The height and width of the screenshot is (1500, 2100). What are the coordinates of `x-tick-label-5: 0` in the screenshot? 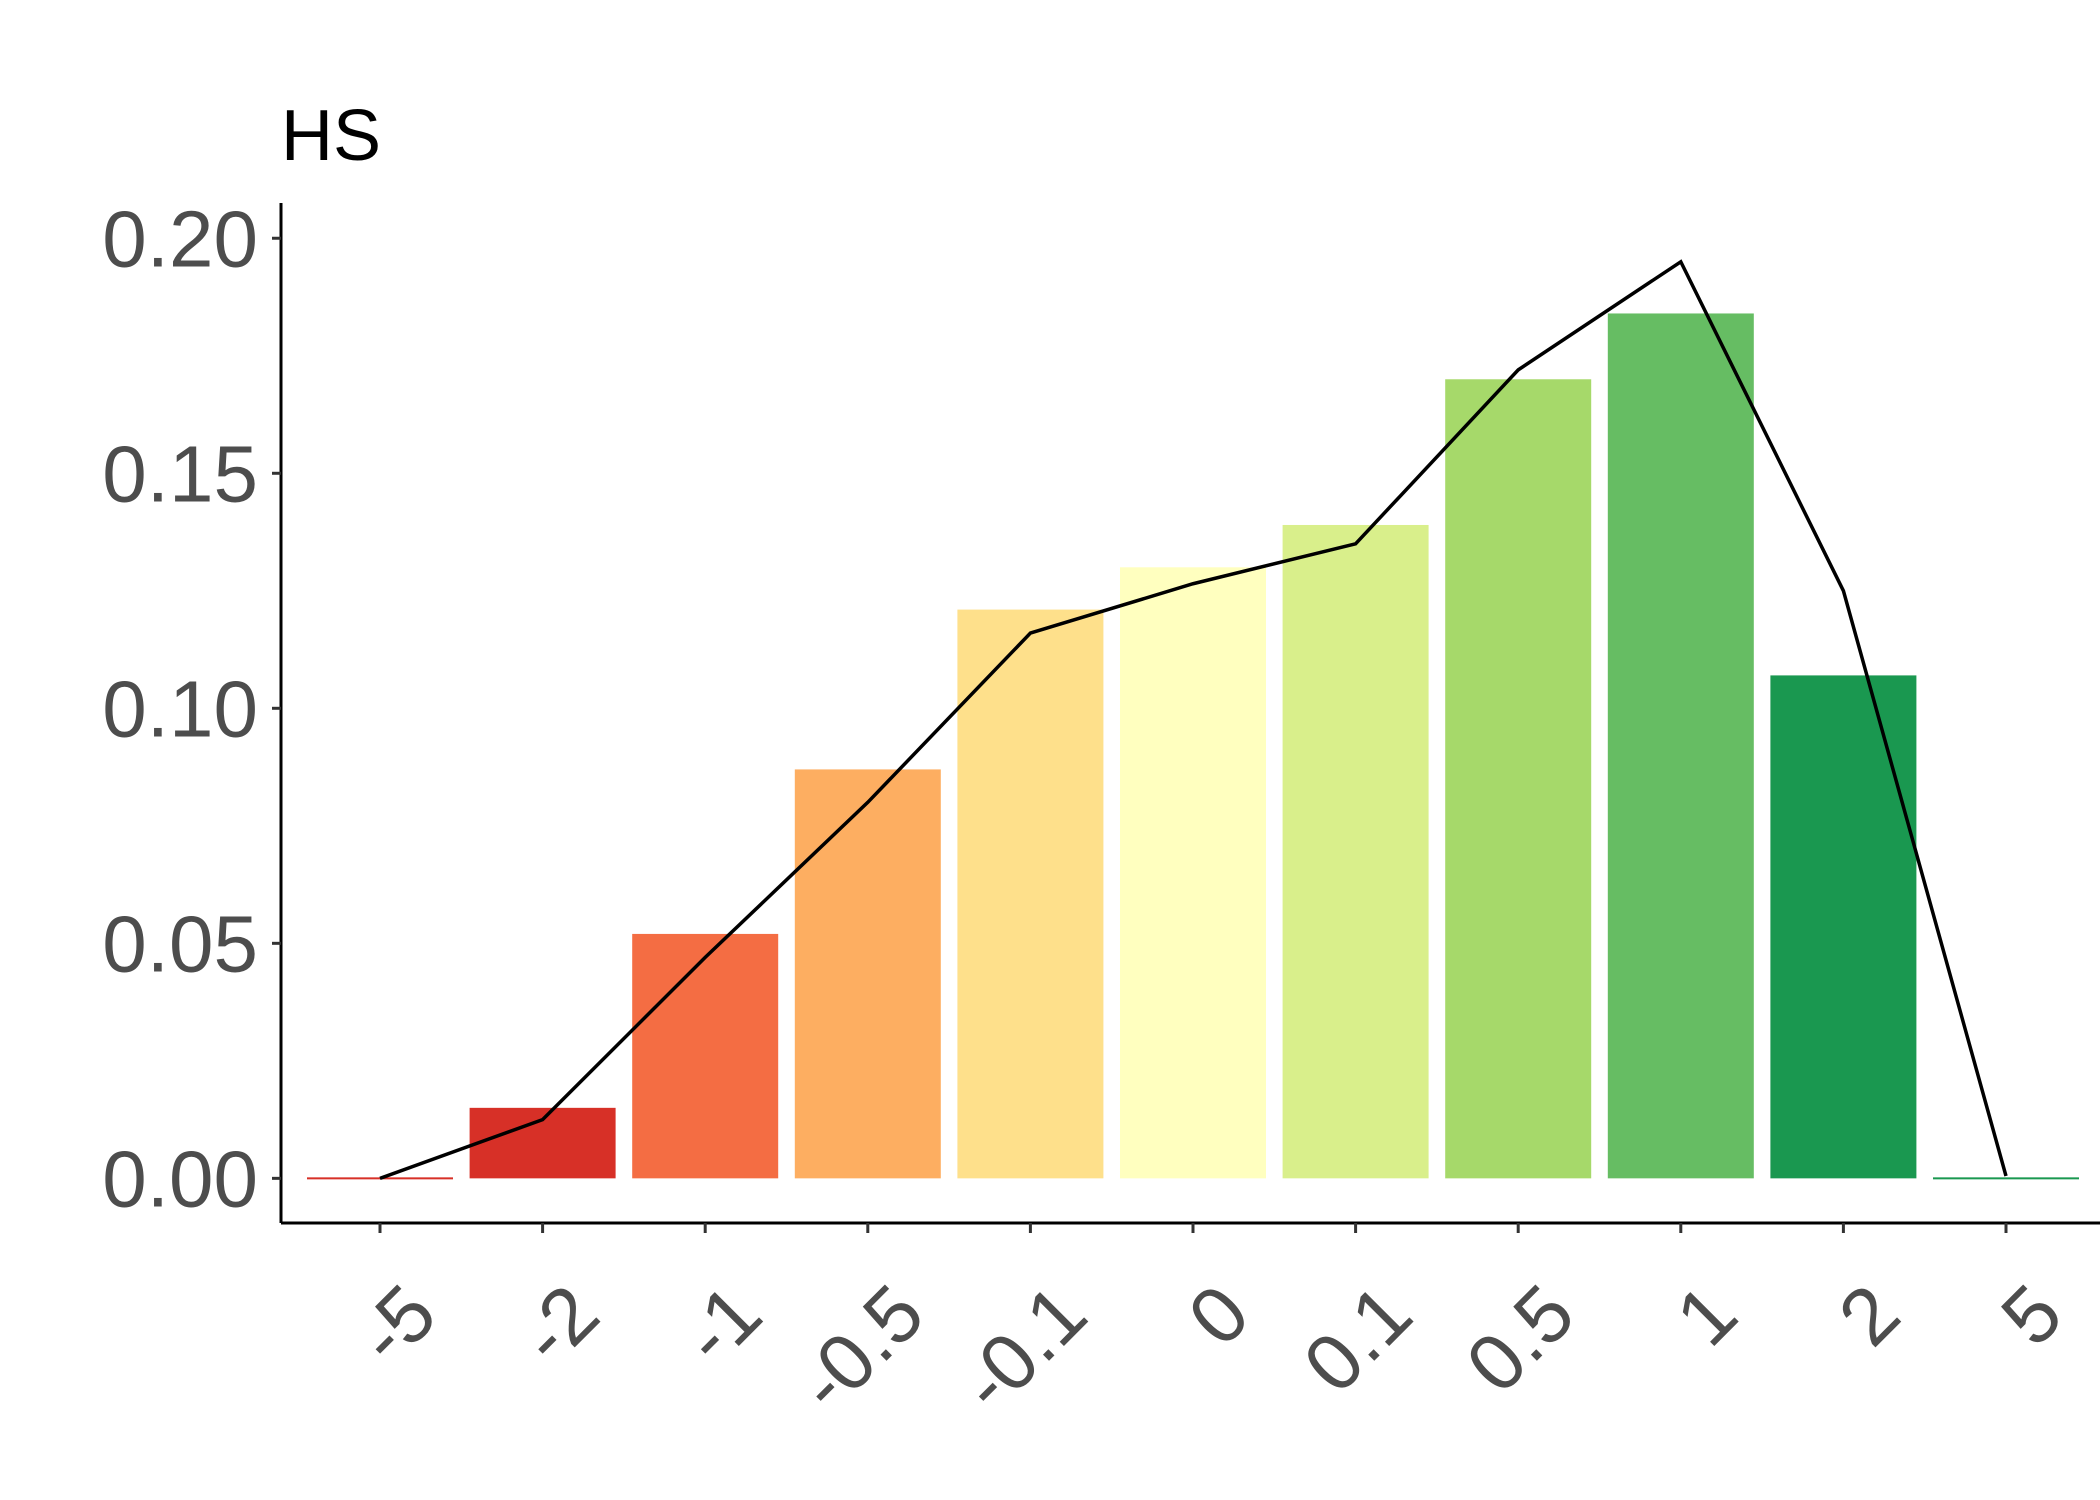 It's located at (1218, 1315).